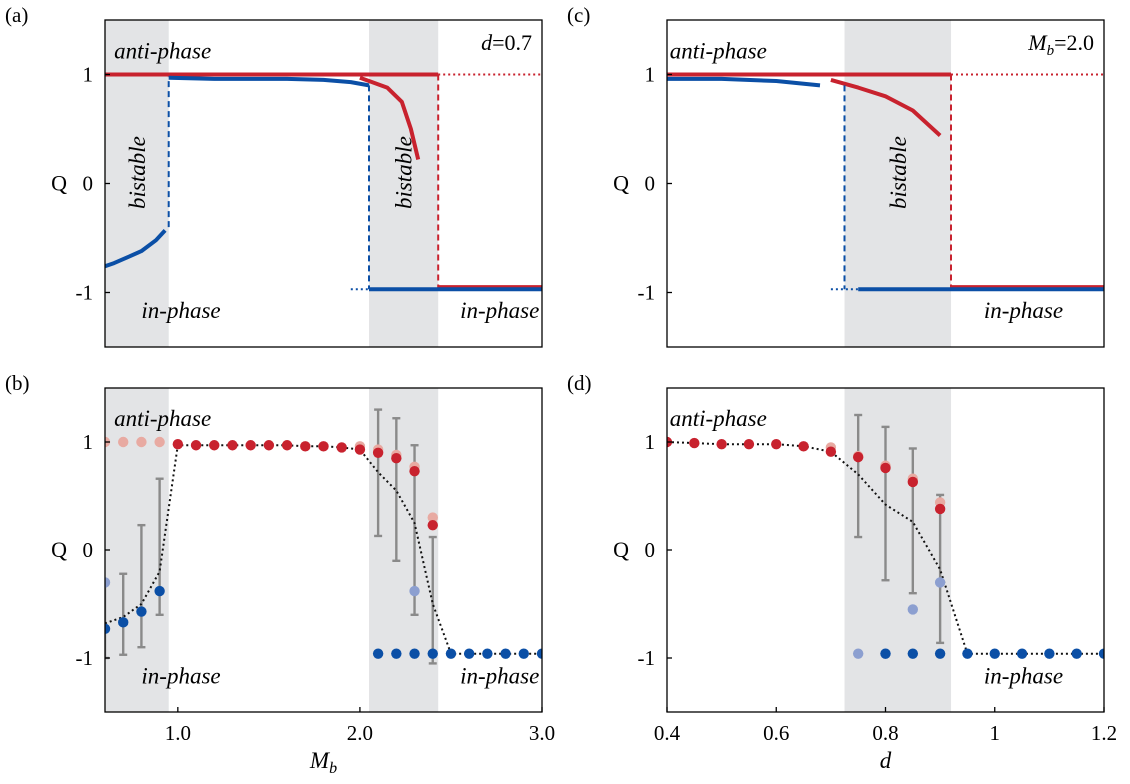 The image size is (1130, 784). Describe the element at coordinates (85, 658) in the screenshot. I see `ytick-label-b-0: -1` at that location.